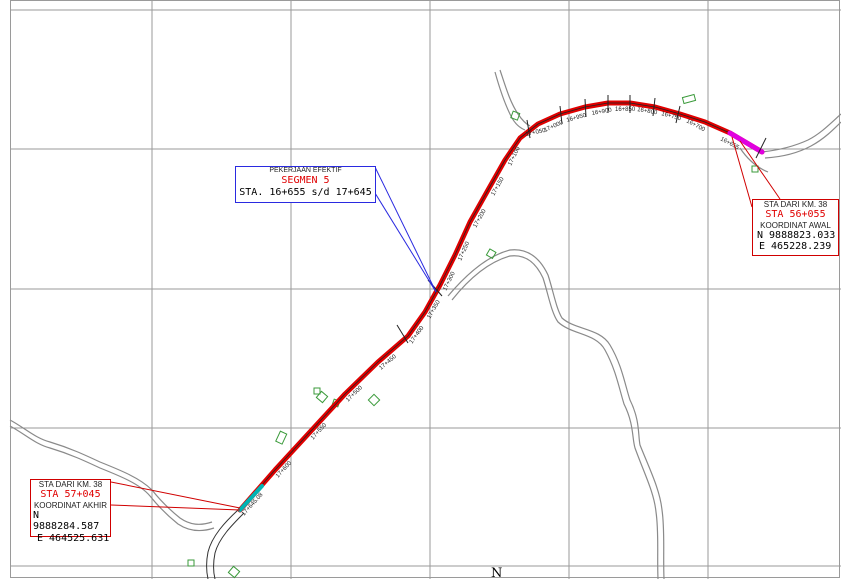 The height and width of the screenshot is (581, 841). I want to click on segment-callout-title: PEKERJAAN EFEKTIF, so click(305, 170).